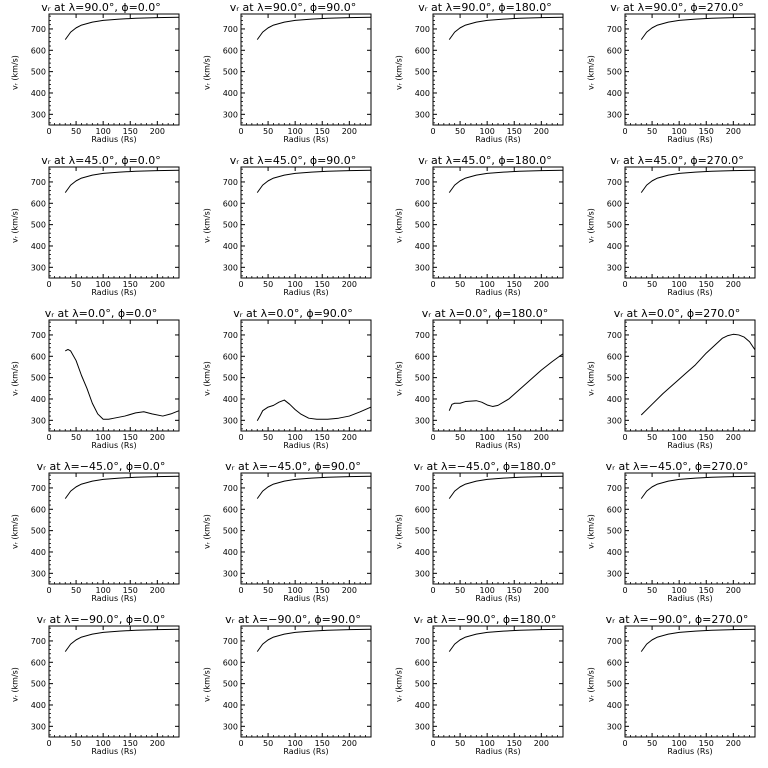  Describe the element at coordinates (293, 619) in the screenshot. I see `chart-title: vᵣ at λ=−90.0°, ϕ=90.0°` at that location.